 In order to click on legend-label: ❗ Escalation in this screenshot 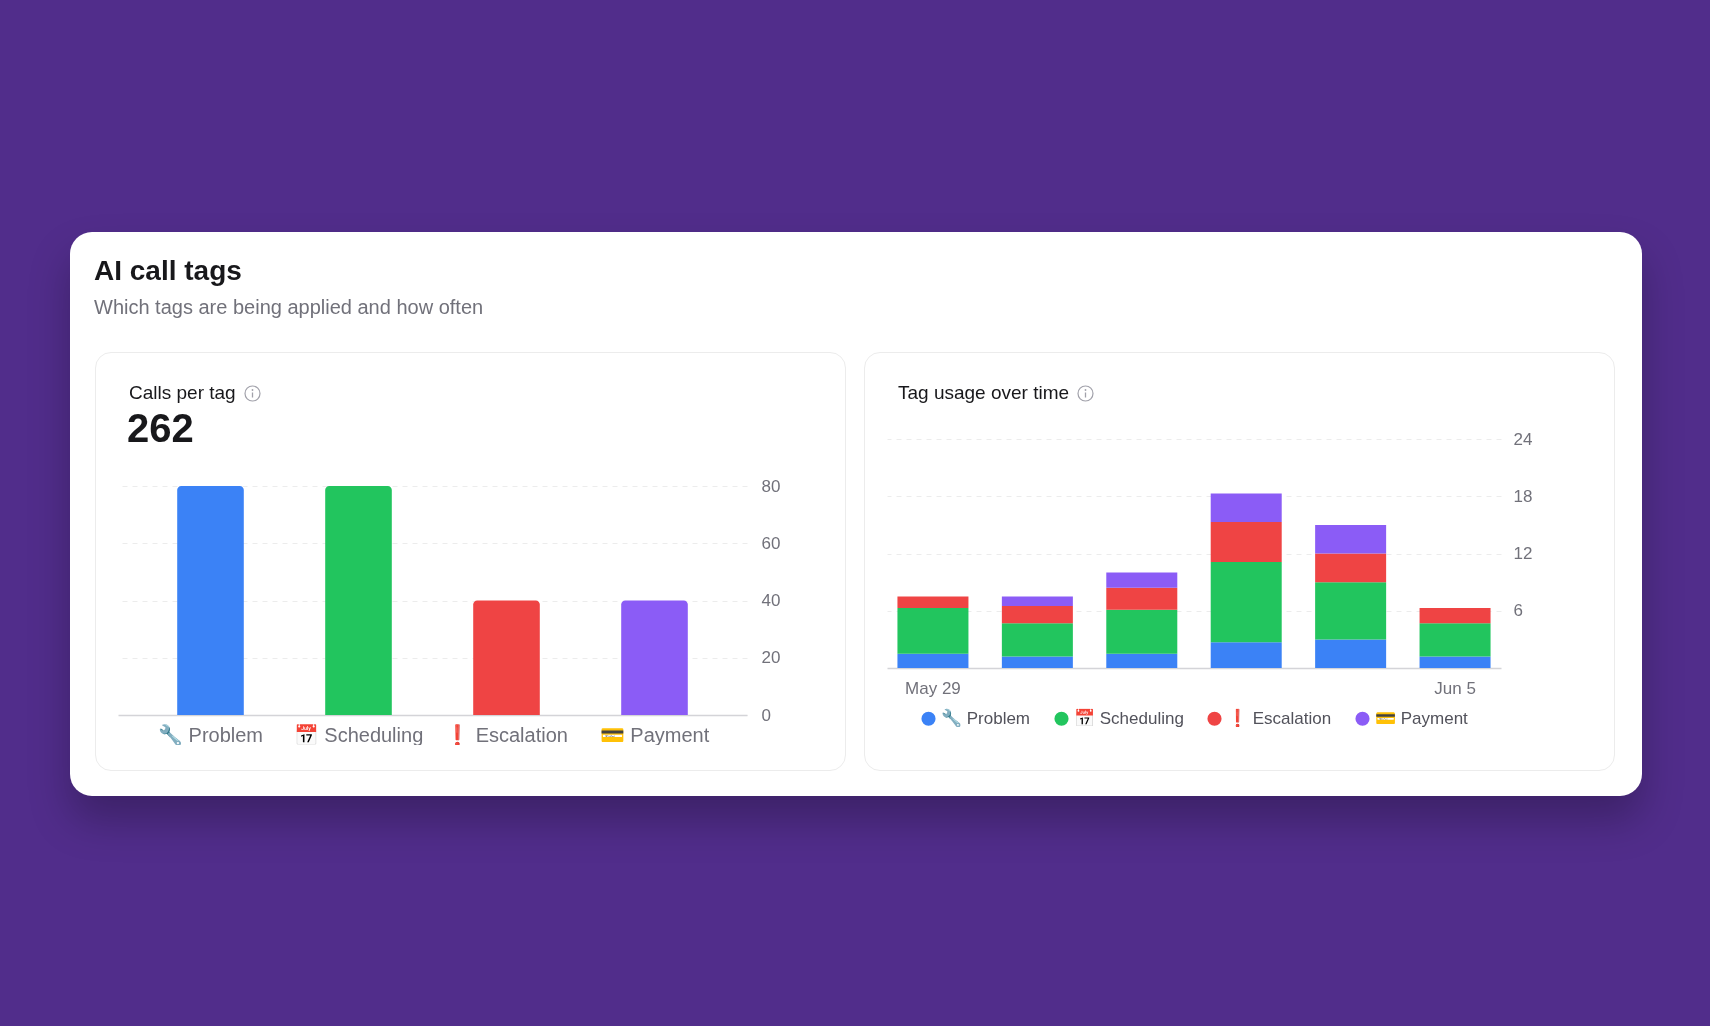, I will do `click(1279, 717)`.